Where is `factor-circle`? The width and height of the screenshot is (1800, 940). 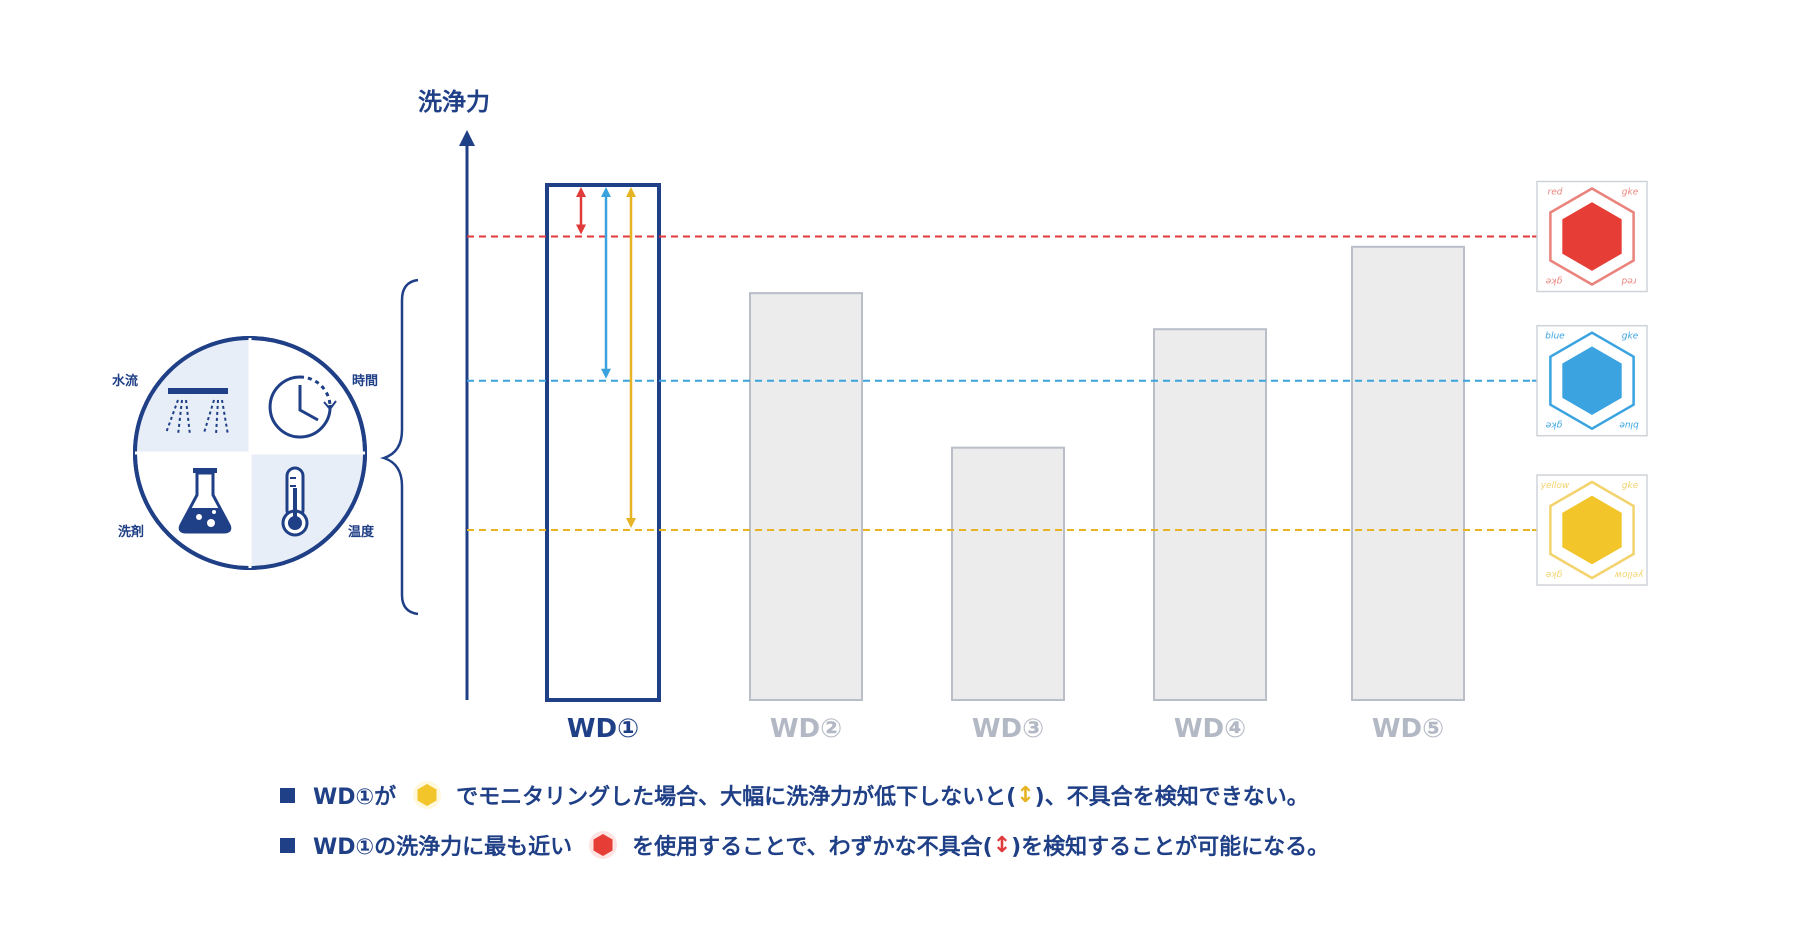
factor-circle is located at coordinates (250, 453).